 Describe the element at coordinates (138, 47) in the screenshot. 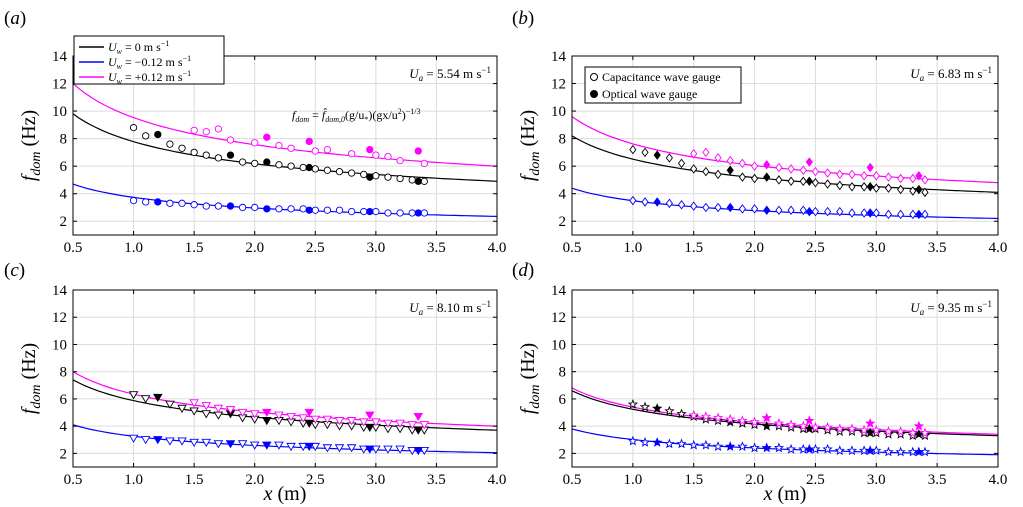

I see `legend-label-zero: Uw = 0 m s−1` at that location.